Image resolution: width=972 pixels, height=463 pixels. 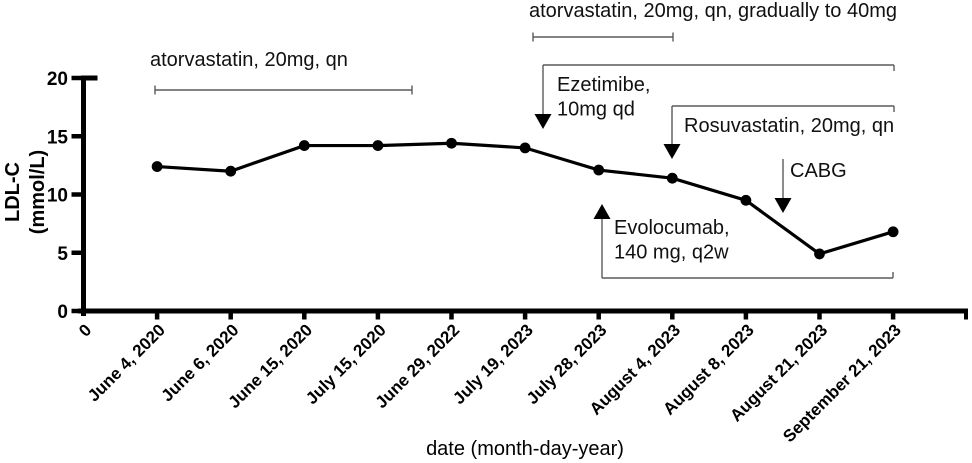 I want to click on annotation-cabg-arrow-down-icon, so click(x=783, y=205).